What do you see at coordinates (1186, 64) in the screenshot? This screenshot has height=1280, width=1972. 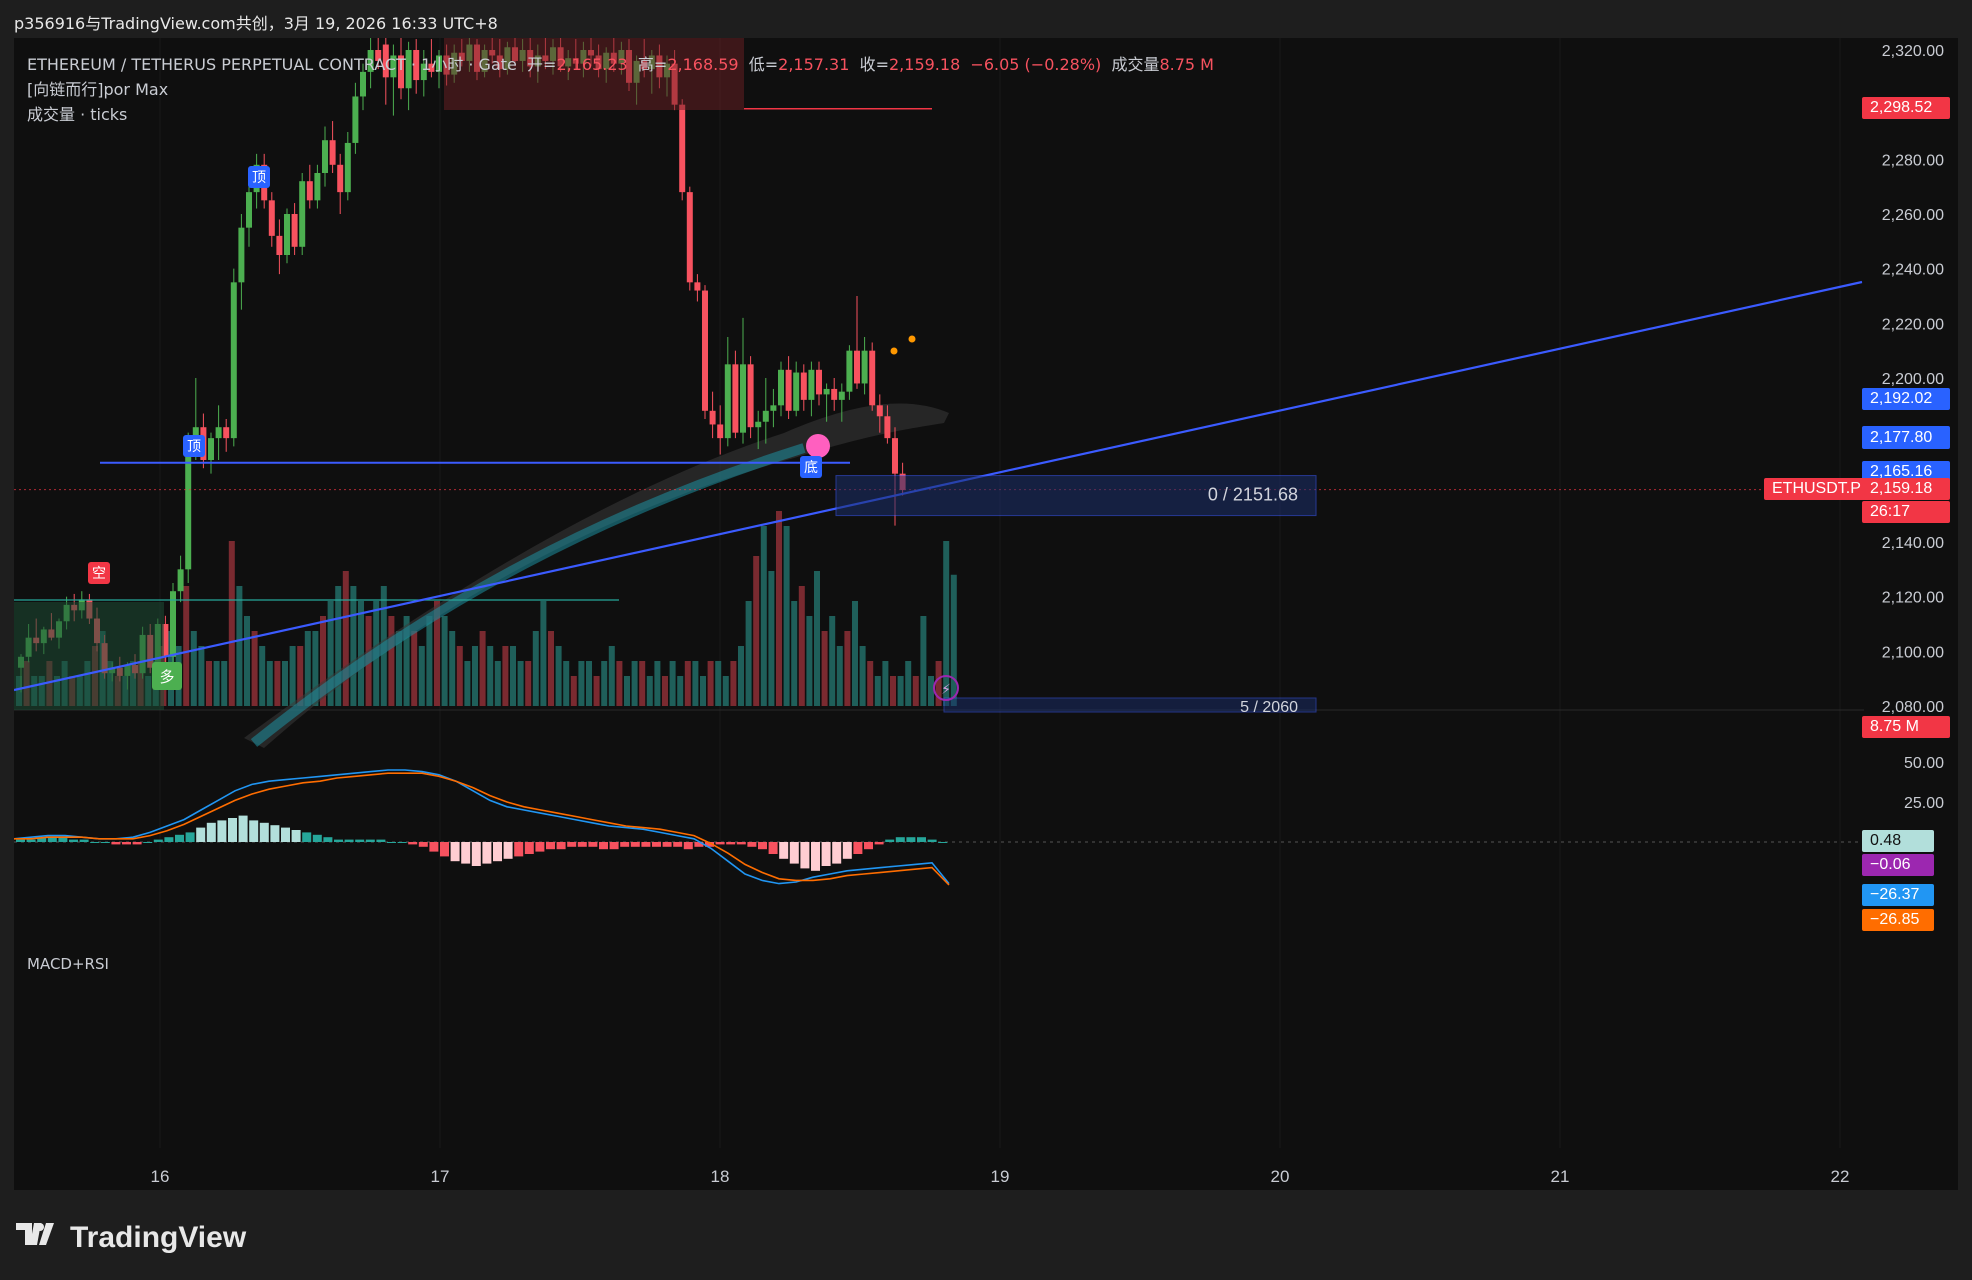 I see `legend-volume-value: 8.75 M` at bounding box center [1186, 64].